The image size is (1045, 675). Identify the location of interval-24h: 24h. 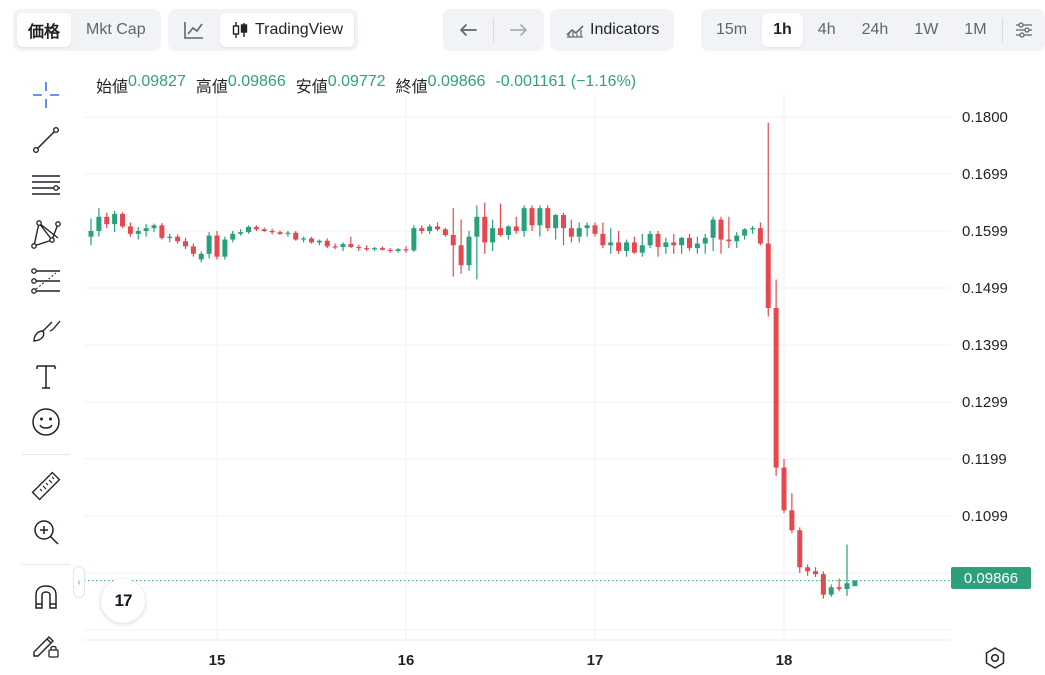
(875, 29).